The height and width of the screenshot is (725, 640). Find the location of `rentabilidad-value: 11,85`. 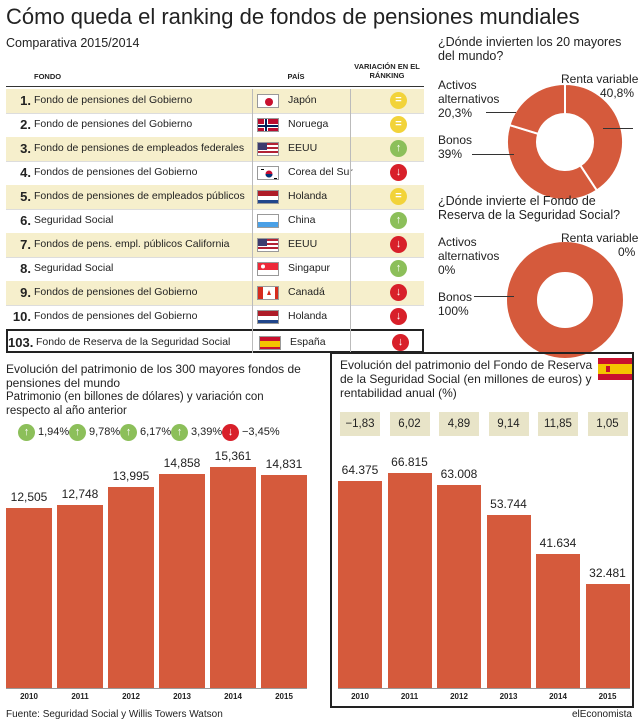

rentabilidad-value: 11,85 is located at coordinates (558, 424).